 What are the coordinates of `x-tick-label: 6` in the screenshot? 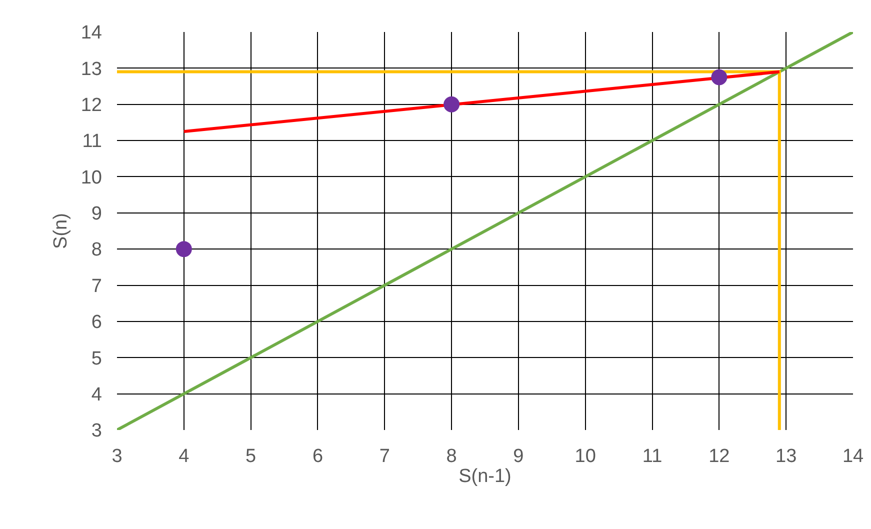 It's located at (318, 456).